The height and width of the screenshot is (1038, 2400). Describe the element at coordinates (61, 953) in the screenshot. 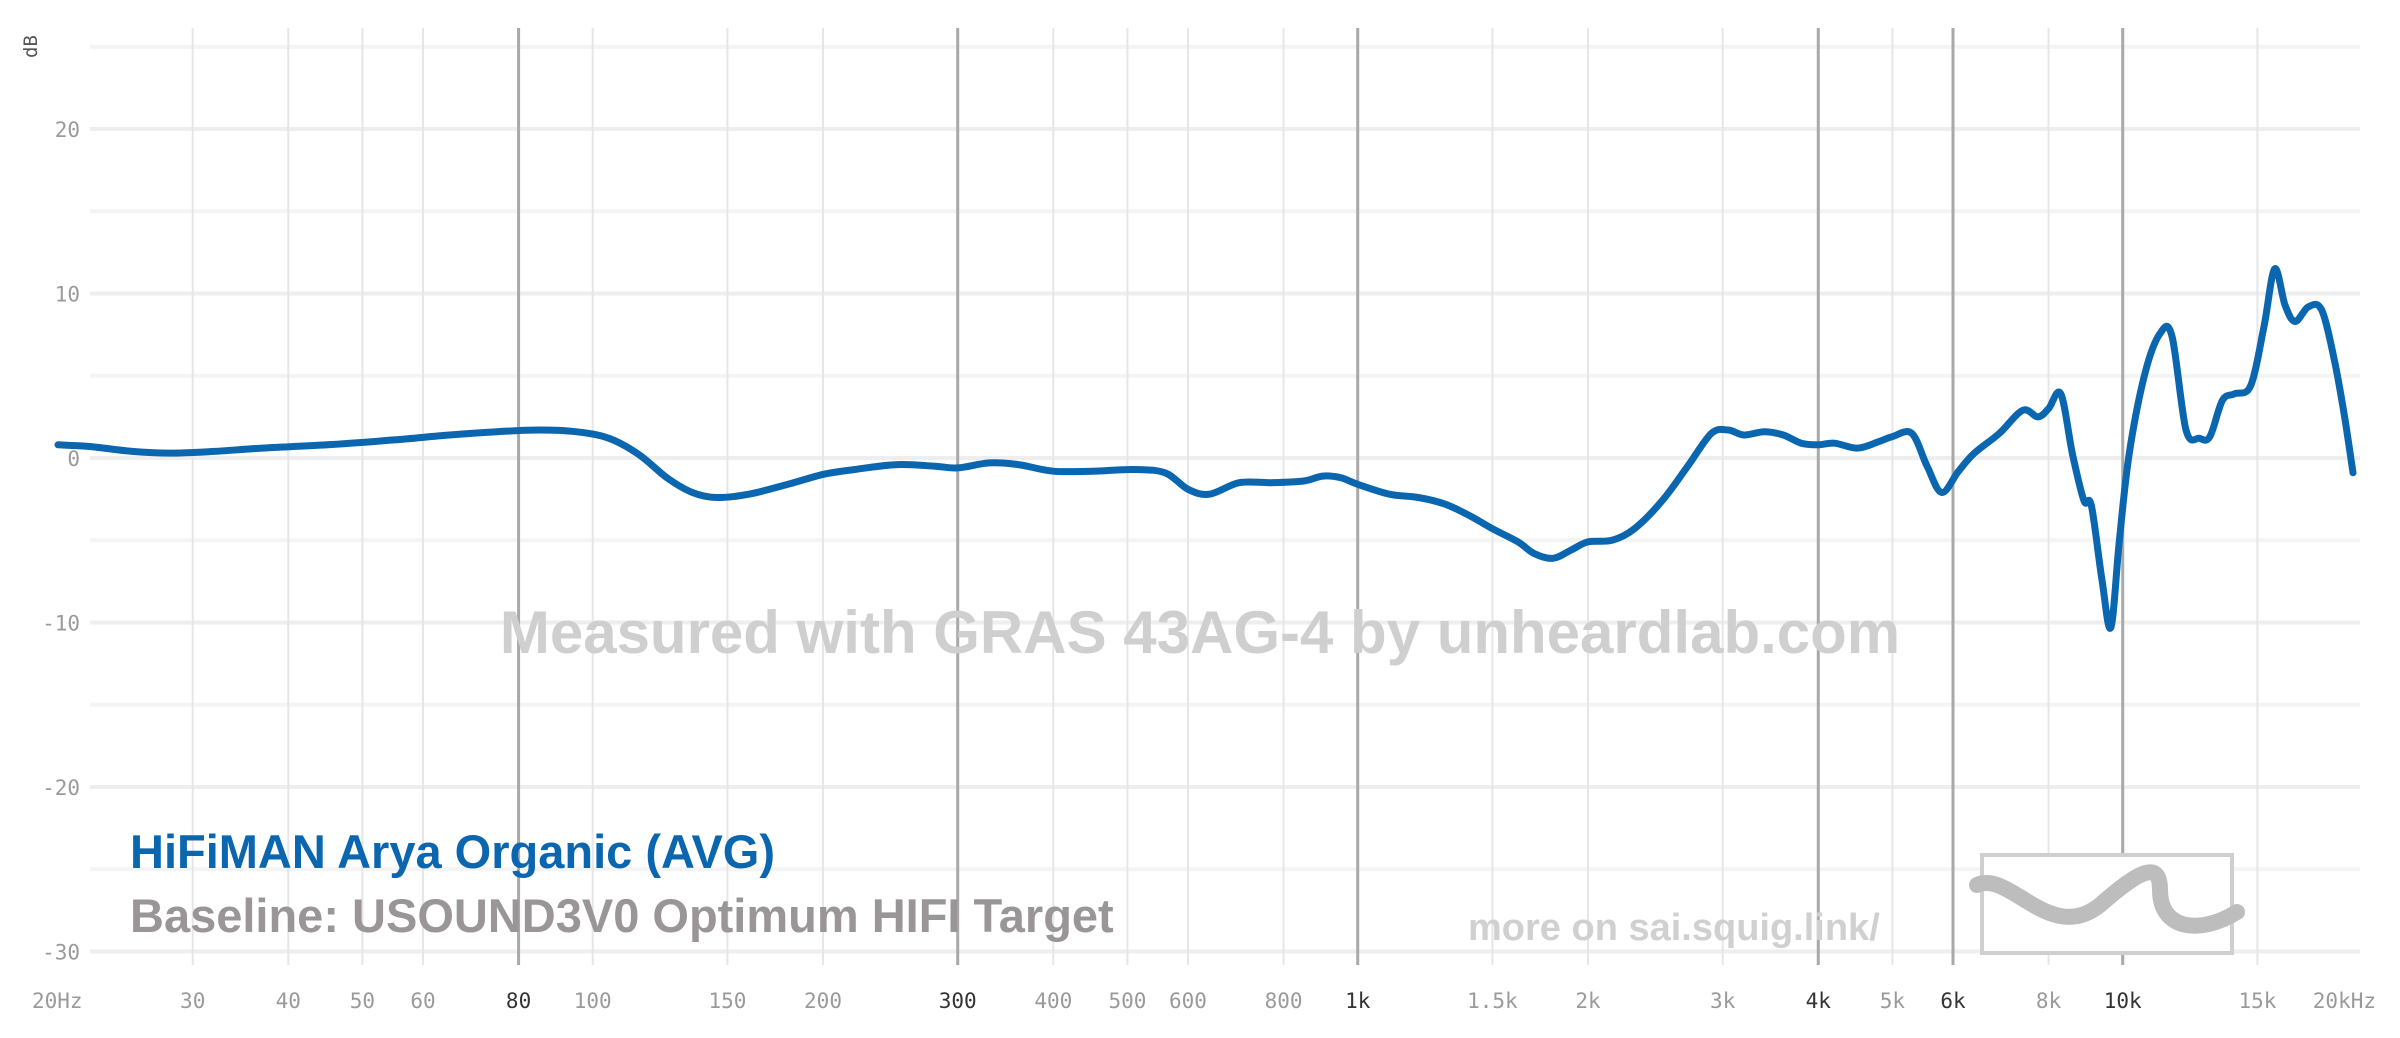

I see `y-tick-label: -30` at that location.